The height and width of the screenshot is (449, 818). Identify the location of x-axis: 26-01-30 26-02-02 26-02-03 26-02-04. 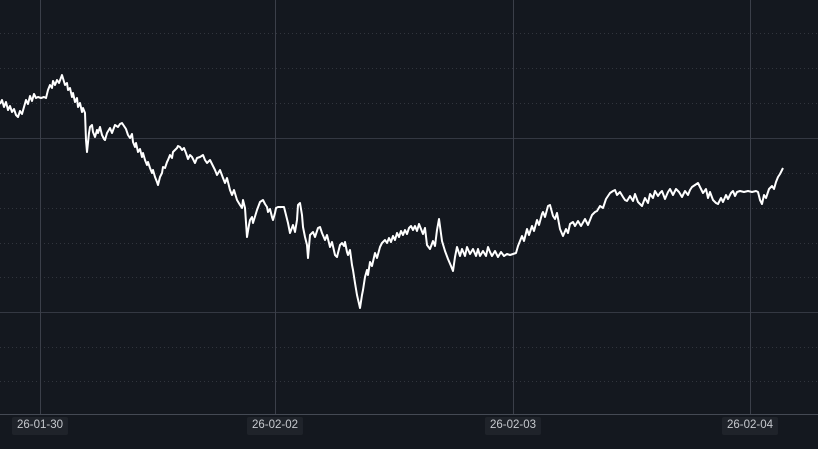
(409, 432).